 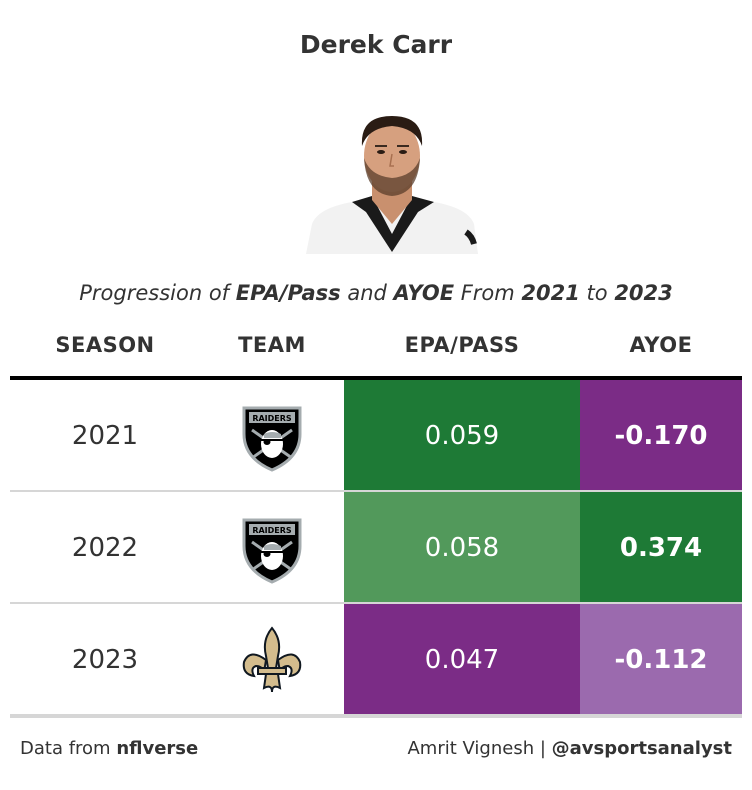 I want to click on author-credit: Amrit Vignesh | @avsportsanalyst, so click(x=569, y=748).